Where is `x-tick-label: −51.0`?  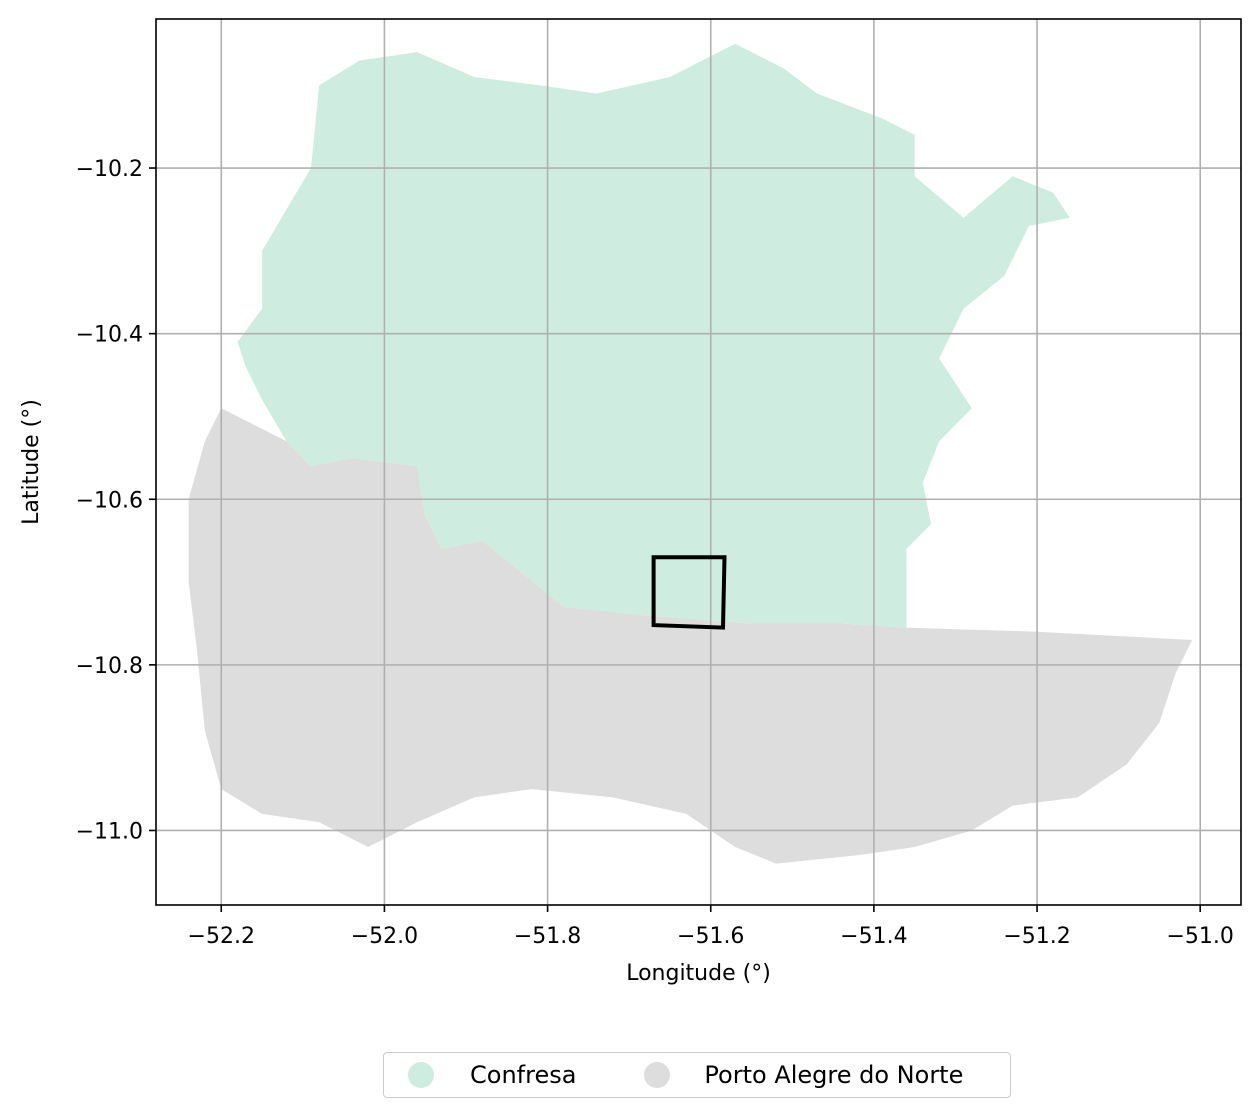 x-tick-label: −51.0 is located at coordinates (1199, 936).